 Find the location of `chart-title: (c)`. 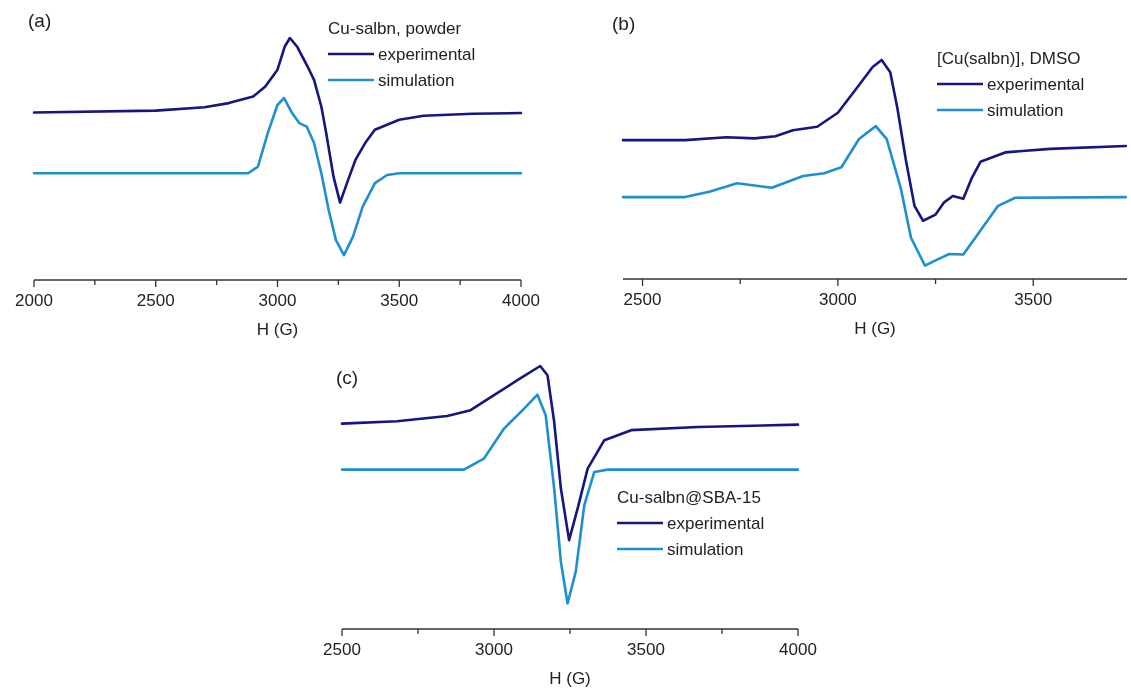

chart-title: (c) is located at coordinates (347, 377).